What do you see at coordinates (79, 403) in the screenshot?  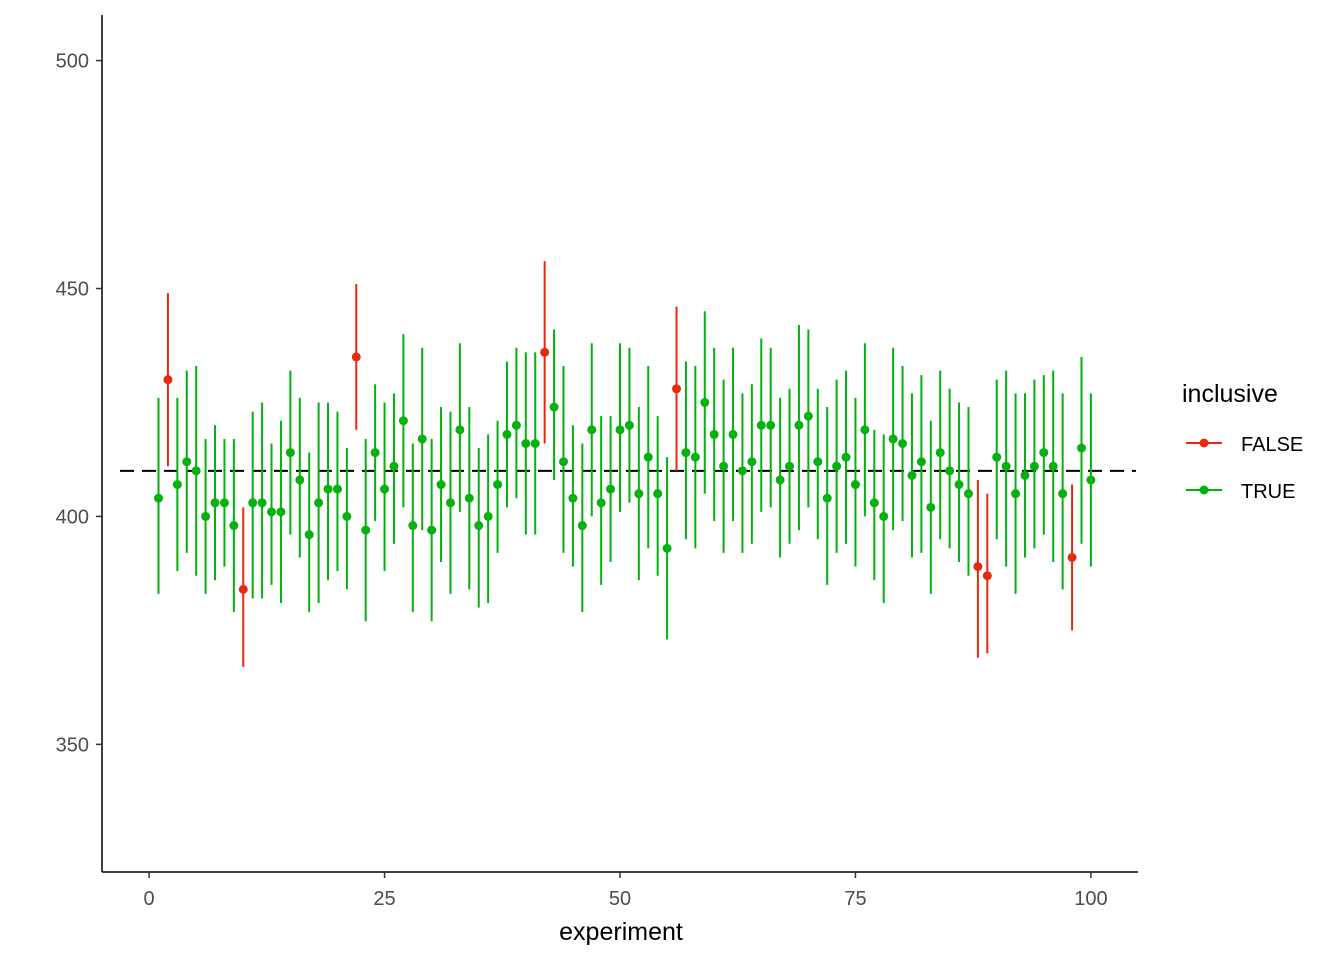 I see `y-ticks: 350 400 450 500` at bounding box center [79, 403].